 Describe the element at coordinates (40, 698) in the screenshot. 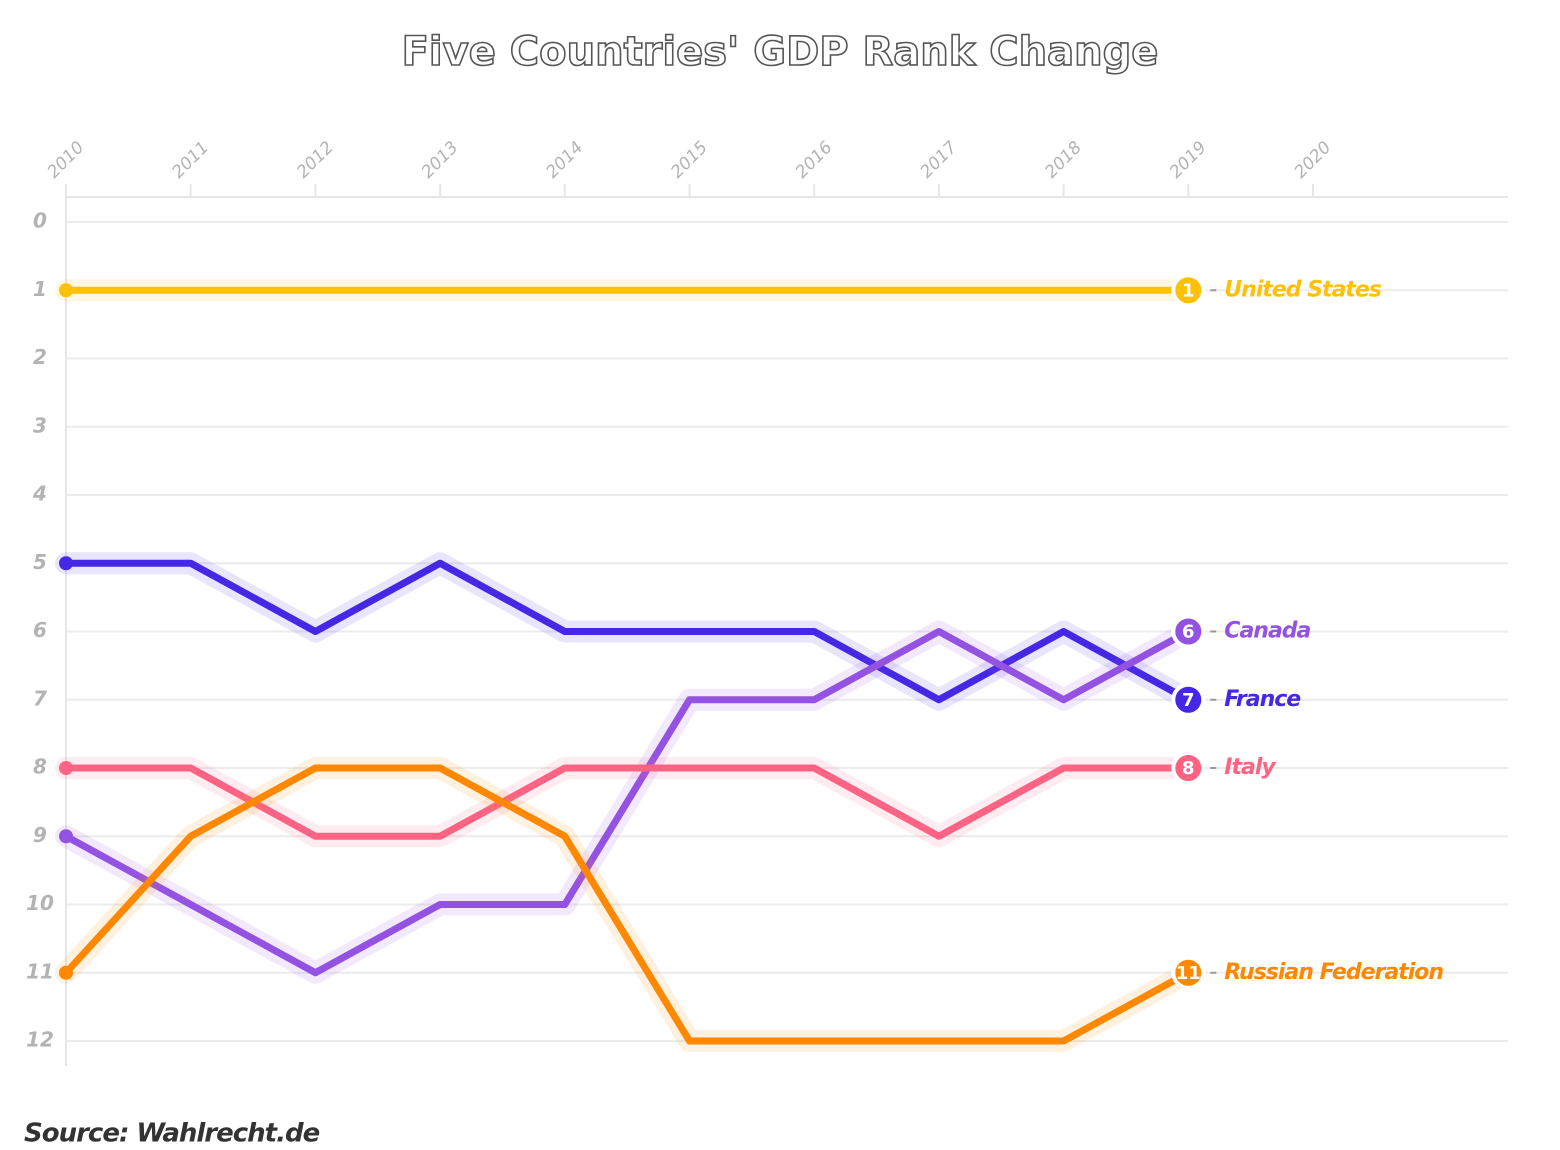

I see `y-tick-label: 7` at that location.